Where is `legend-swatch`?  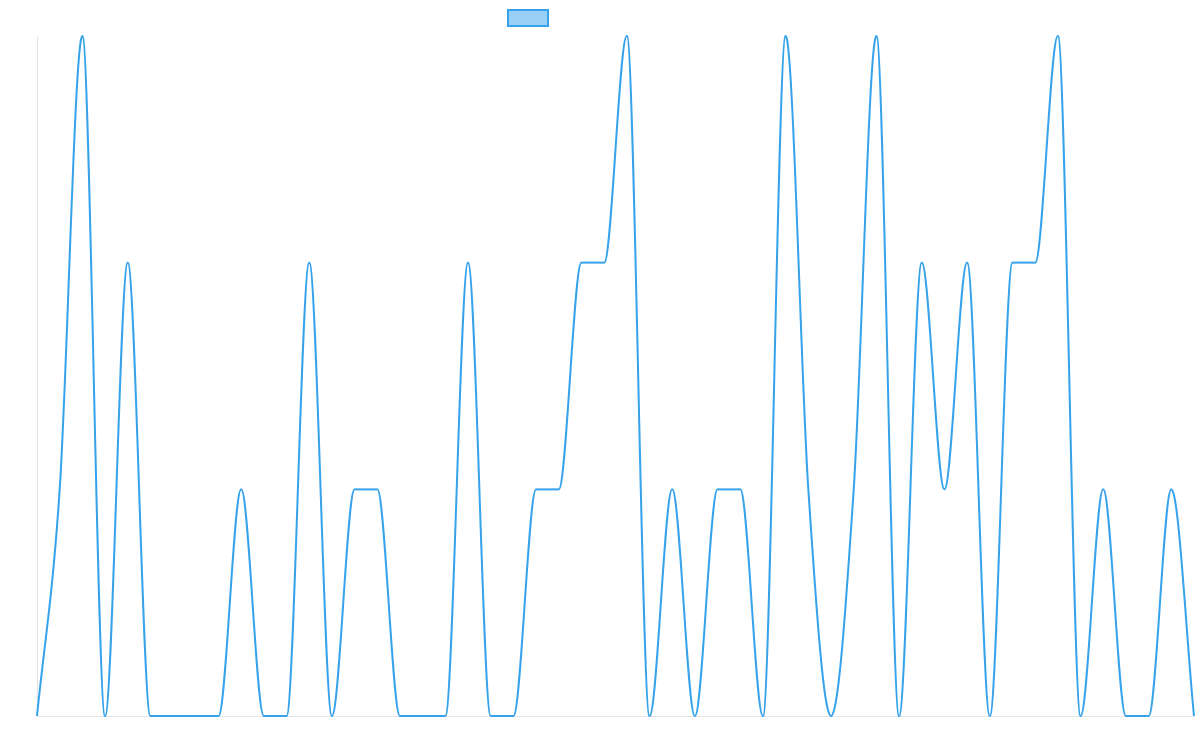
legend-swatch is located at coordinates (528, 18).